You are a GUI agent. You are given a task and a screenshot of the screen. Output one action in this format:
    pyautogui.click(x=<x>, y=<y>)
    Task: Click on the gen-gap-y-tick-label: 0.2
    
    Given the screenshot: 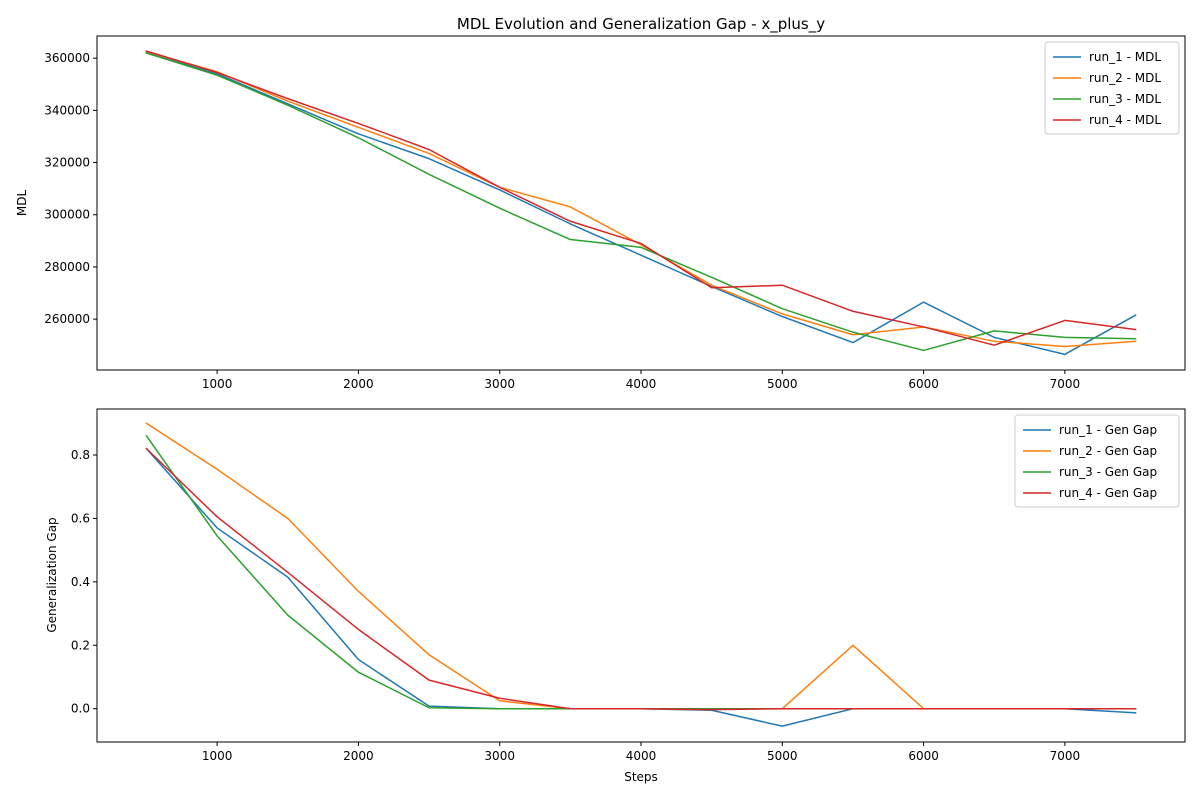 What is the action you would take?
    pyautogui.click(x=80, y=645)
    